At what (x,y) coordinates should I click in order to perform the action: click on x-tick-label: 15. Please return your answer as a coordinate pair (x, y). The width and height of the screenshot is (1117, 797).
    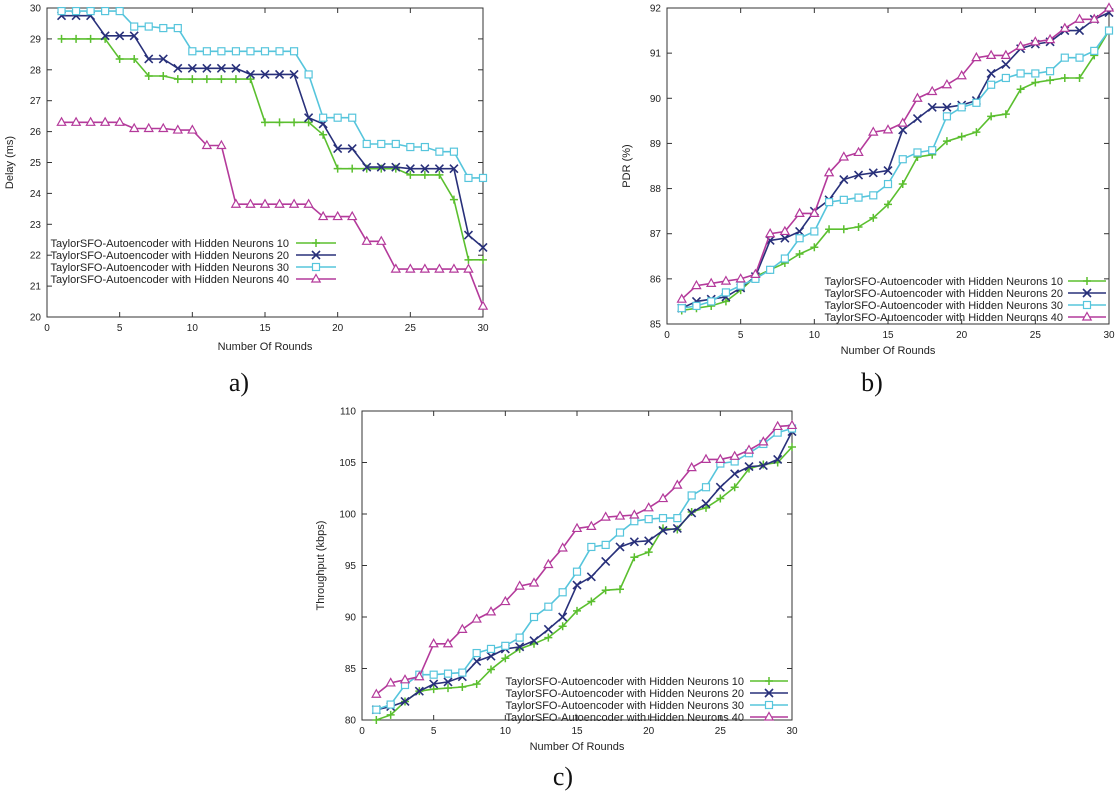
    Looking at the image, I should click on (265, 328).